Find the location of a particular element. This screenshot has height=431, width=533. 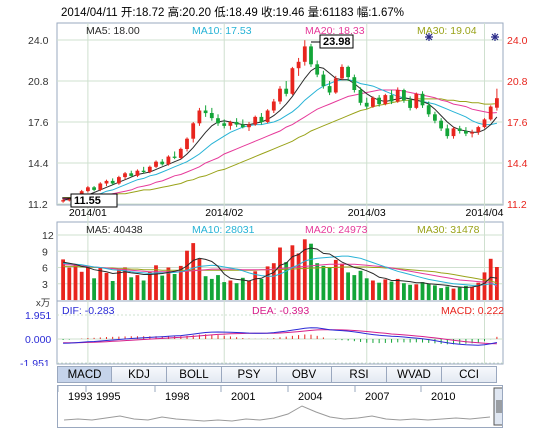

timeline-year-label: 2007 is located at coordinates (377, 397).